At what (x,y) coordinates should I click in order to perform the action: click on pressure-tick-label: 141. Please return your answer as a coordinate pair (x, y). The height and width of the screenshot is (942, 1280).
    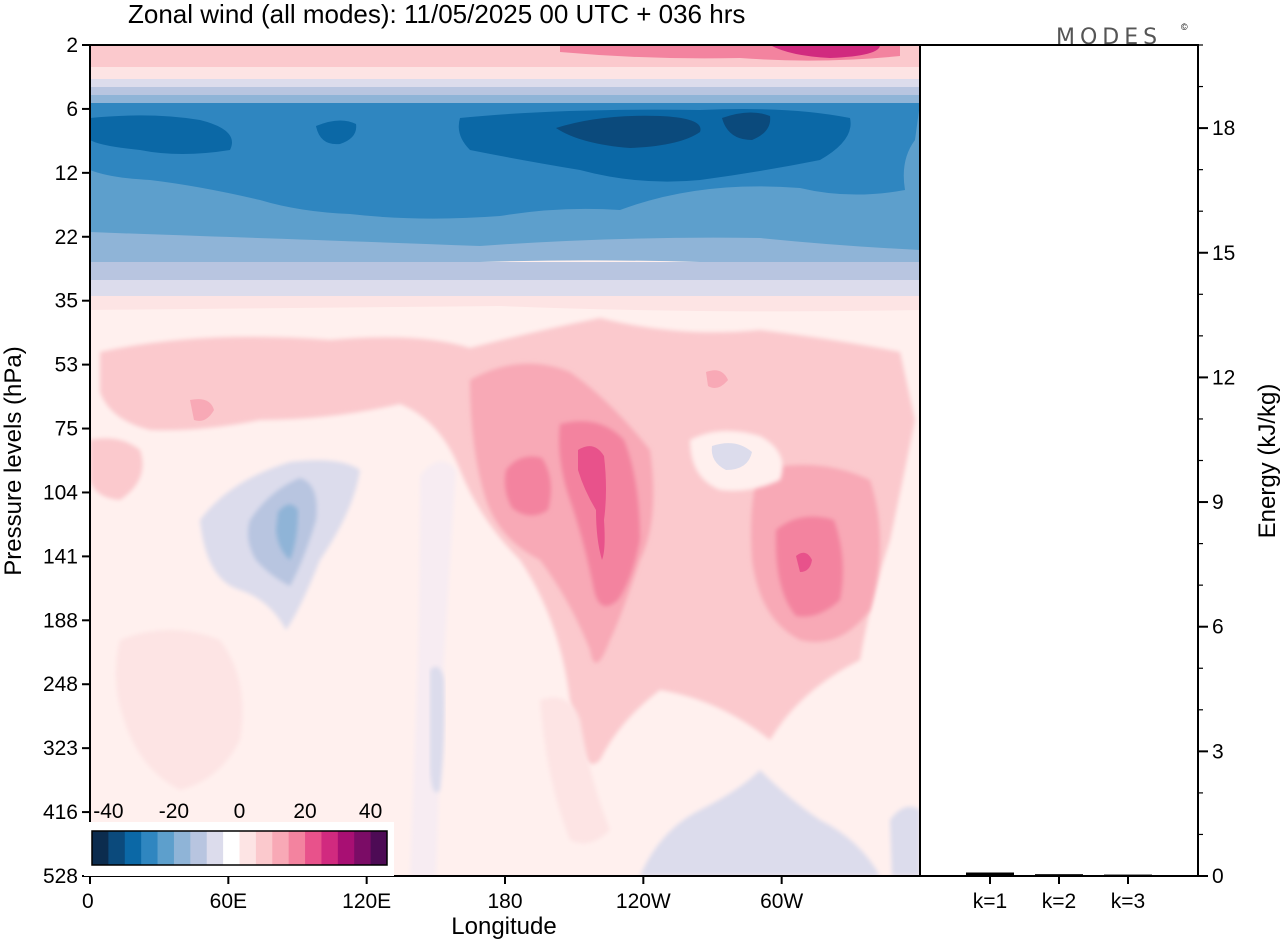
    Looking at the image, I should click on (60, 556).